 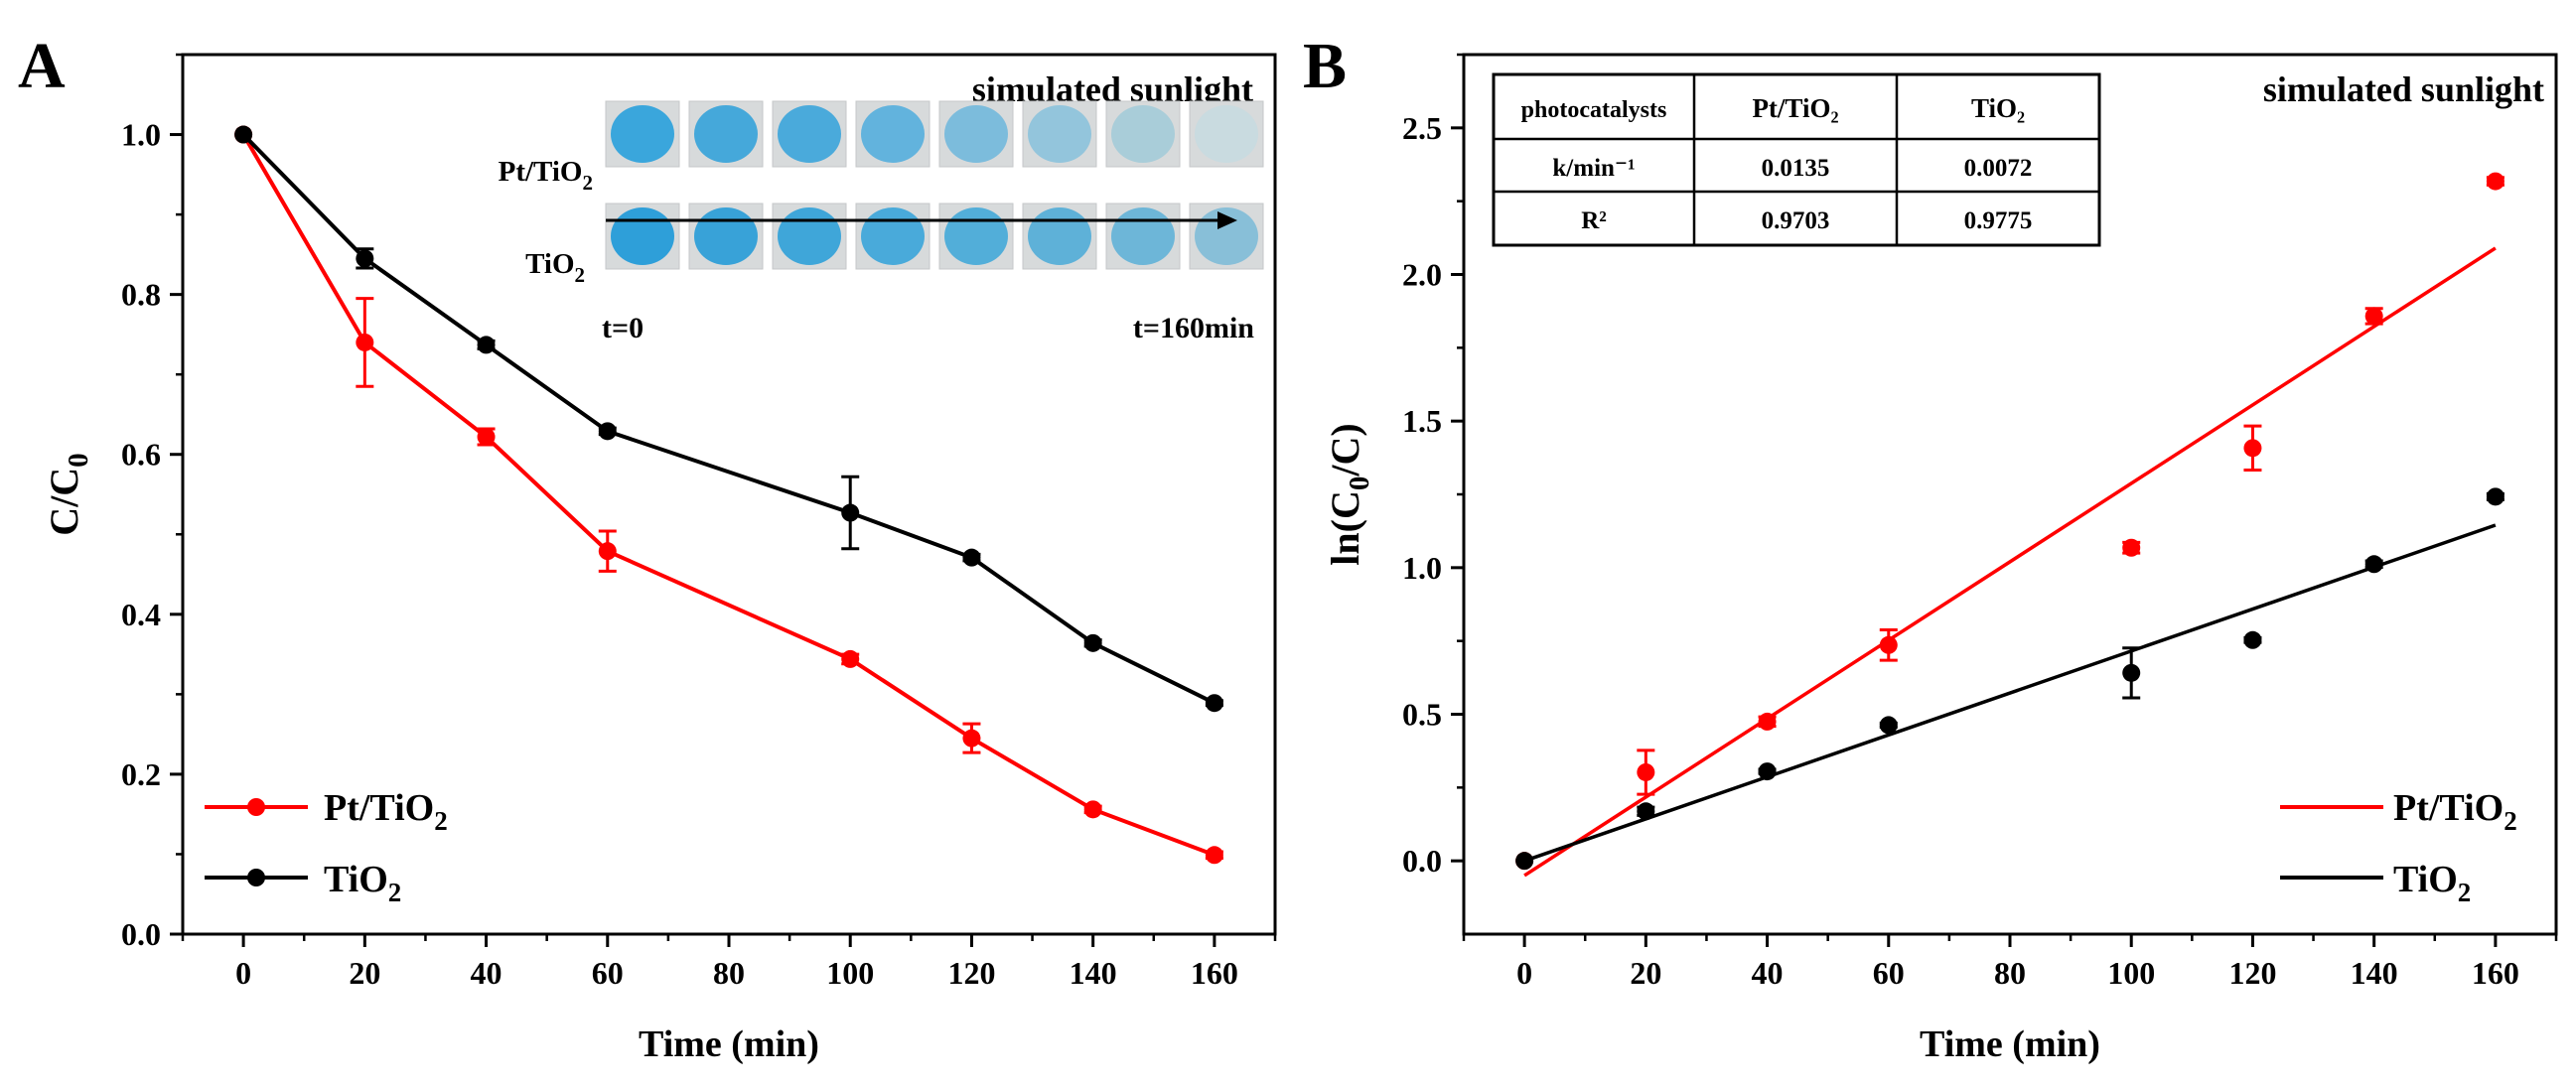 I want to click on inset-row2-samples, so click(x=935, y=236).